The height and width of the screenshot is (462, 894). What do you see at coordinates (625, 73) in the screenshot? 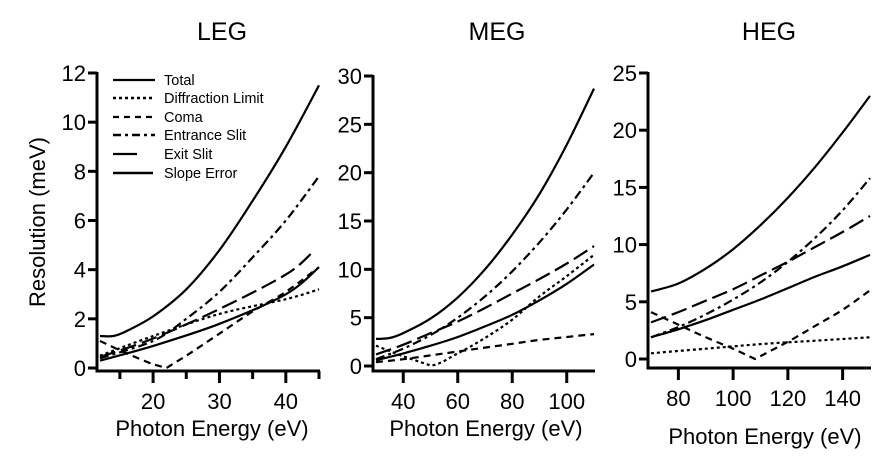
I see `y-tick-label-heg: 25` at bounding box center [625, 73].